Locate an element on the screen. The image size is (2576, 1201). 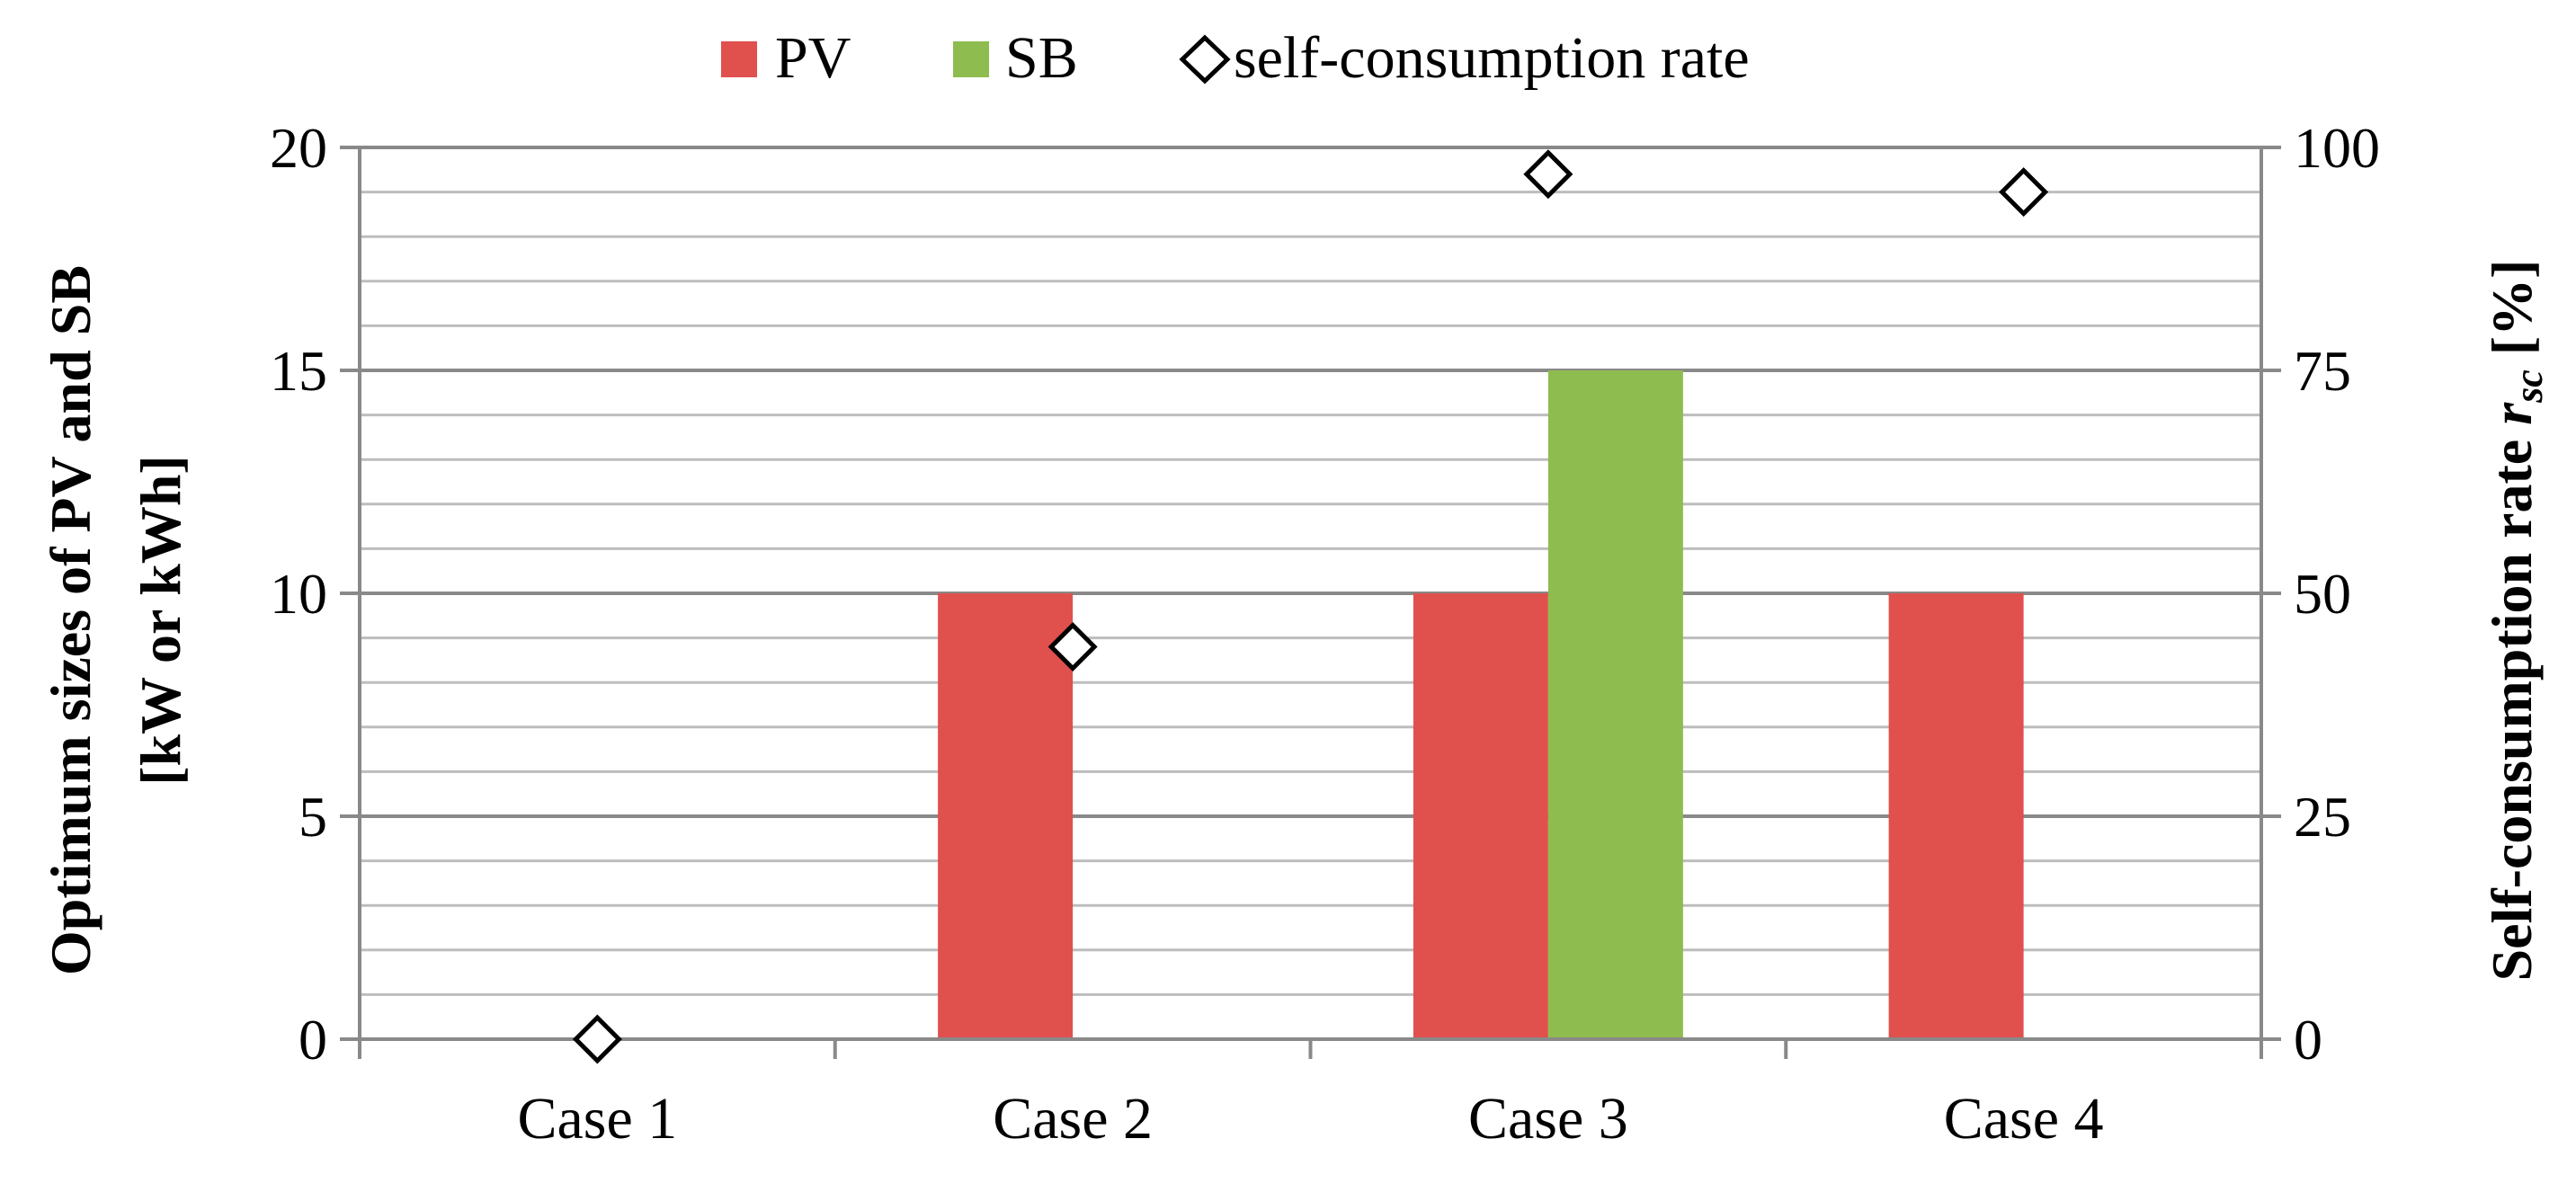
legend-pv-label: PV is located at coordinates (813, 58).